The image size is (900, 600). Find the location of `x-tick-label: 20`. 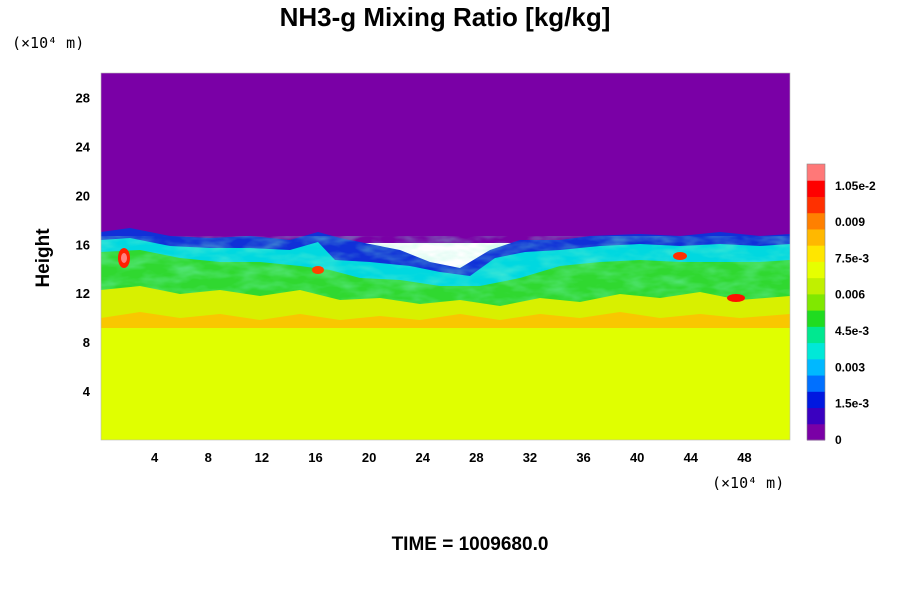

x-tick-label: 20 is located at coordinates (369, 457).